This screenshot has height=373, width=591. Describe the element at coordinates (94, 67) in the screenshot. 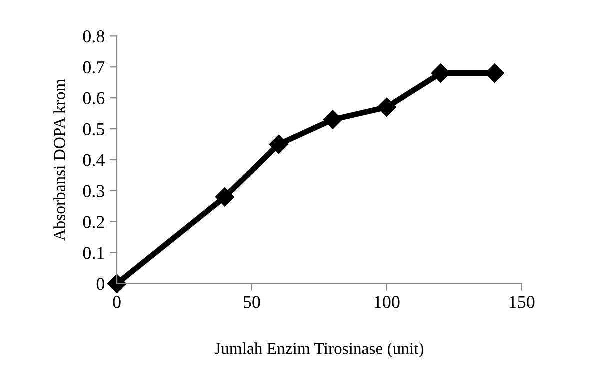

I see `y-tick-label: 0.7` at that location.